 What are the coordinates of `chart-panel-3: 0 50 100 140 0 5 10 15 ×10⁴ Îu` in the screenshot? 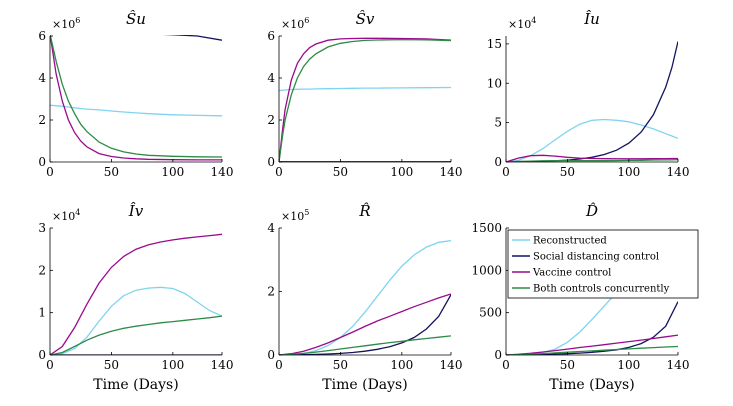 It's located at (588, 94).